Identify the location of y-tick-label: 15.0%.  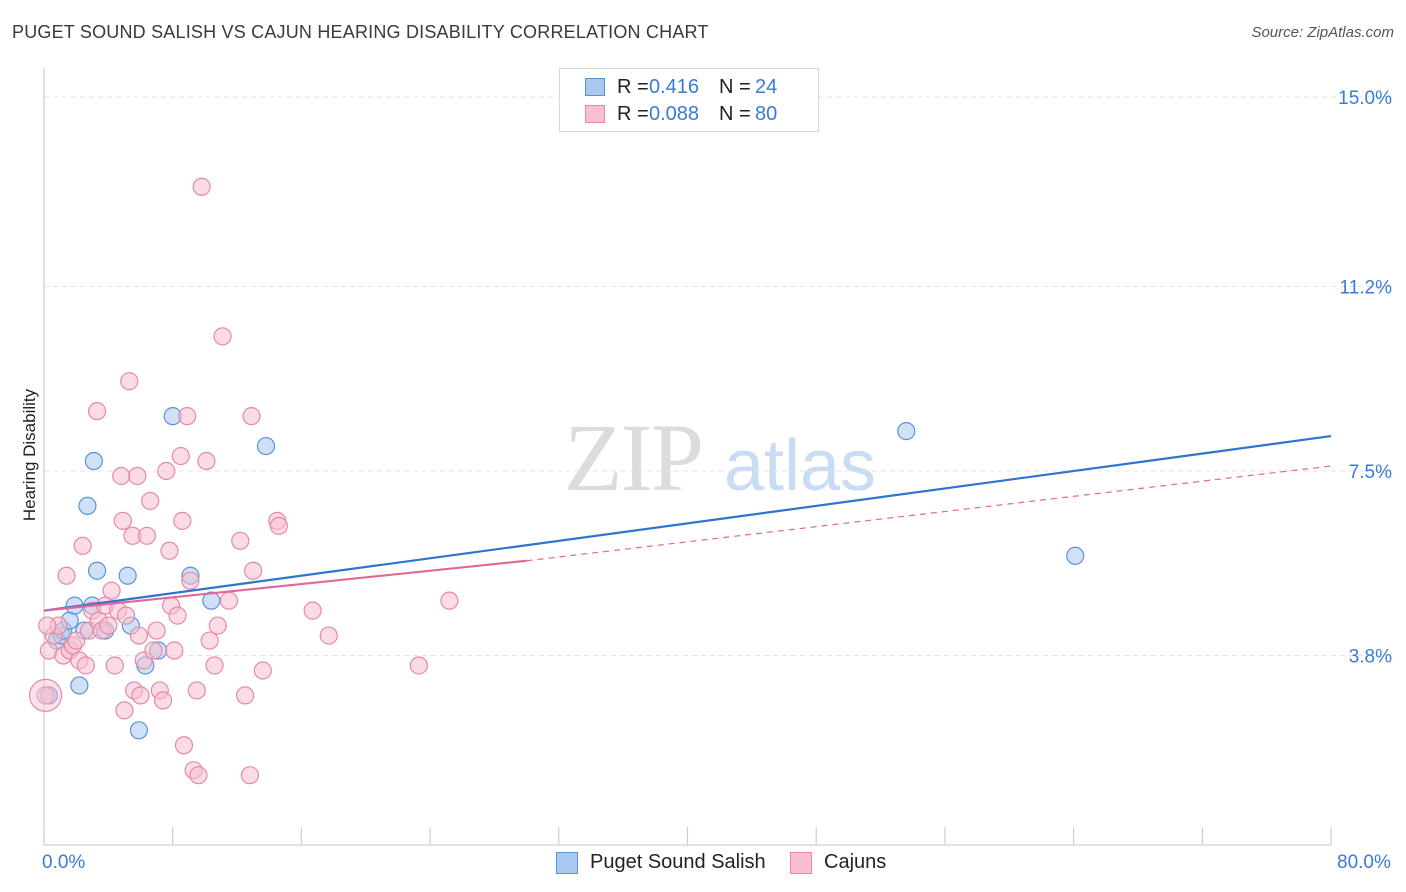
(1365, 98).